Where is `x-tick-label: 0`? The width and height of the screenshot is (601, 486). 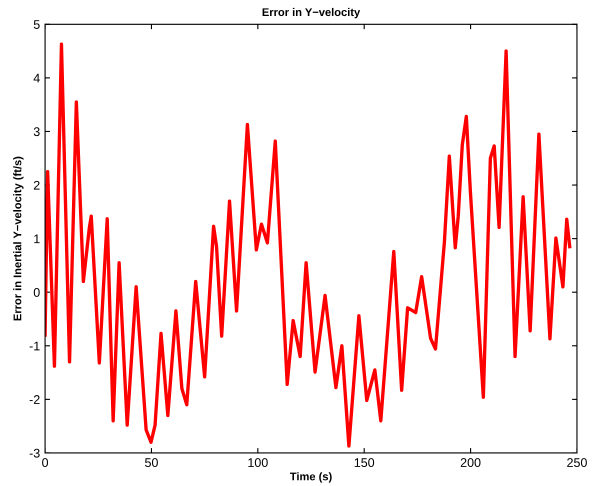 x-tick-label: 0 is located at coordinates (45, 462).